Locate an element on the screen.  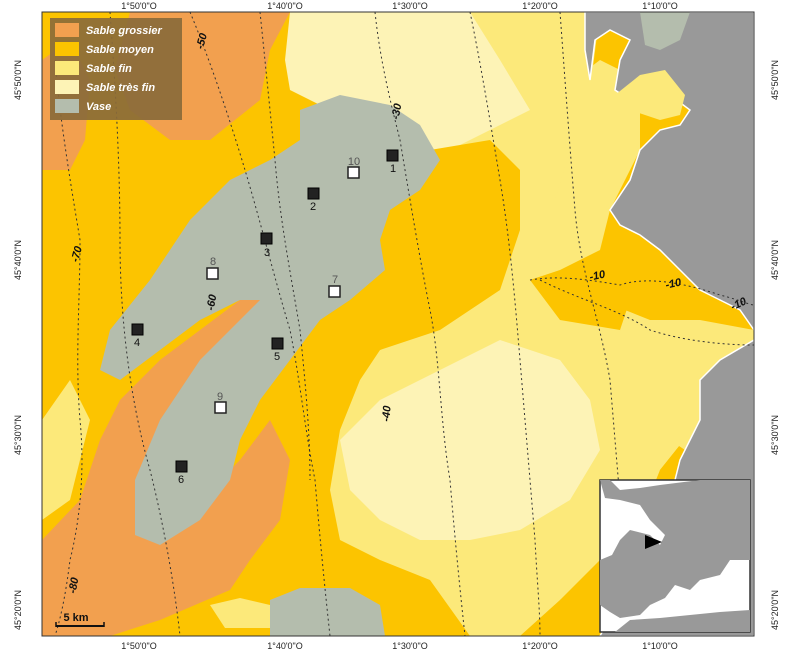
coord-right: 45°40'0"N is located at coordinates (775, 260).